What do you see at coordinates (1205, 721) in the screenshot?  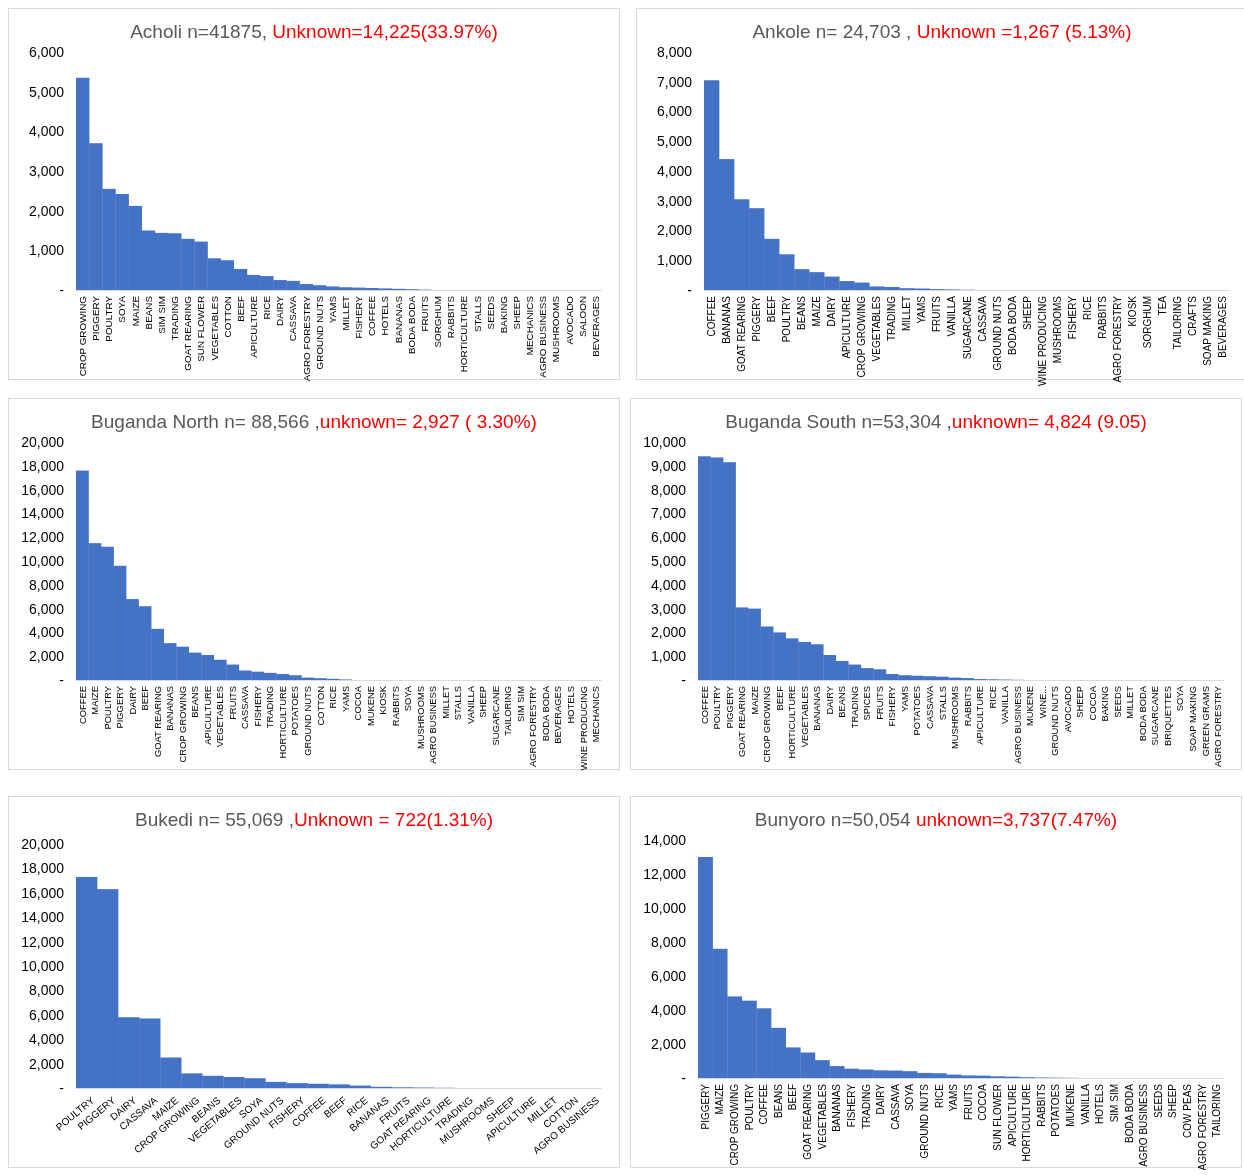 I see `x-tick-label: GREEN GRAMS` at bounding box center [1205, 721].